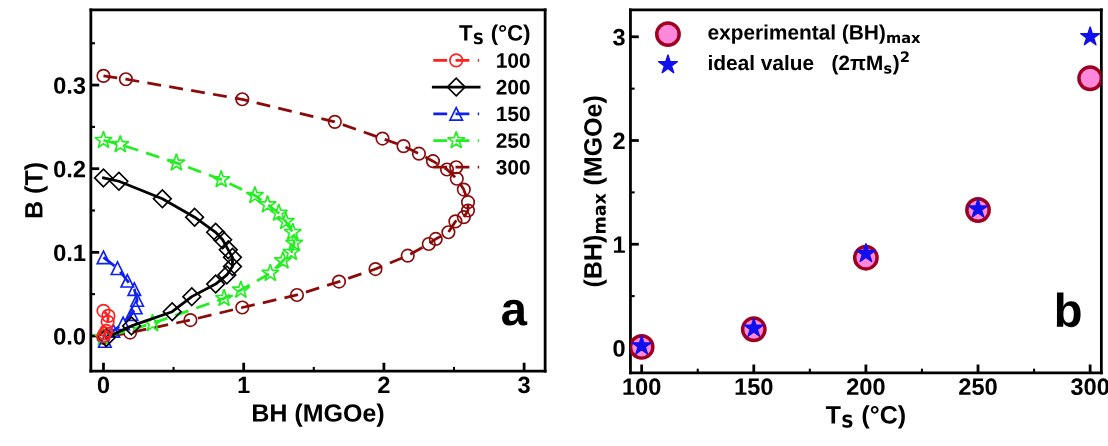 The height and width of the screenshot is (446, 1108). Describe the element at coordinates (513, 167) in the screenshot. I see `legend-label: 300` at that location.